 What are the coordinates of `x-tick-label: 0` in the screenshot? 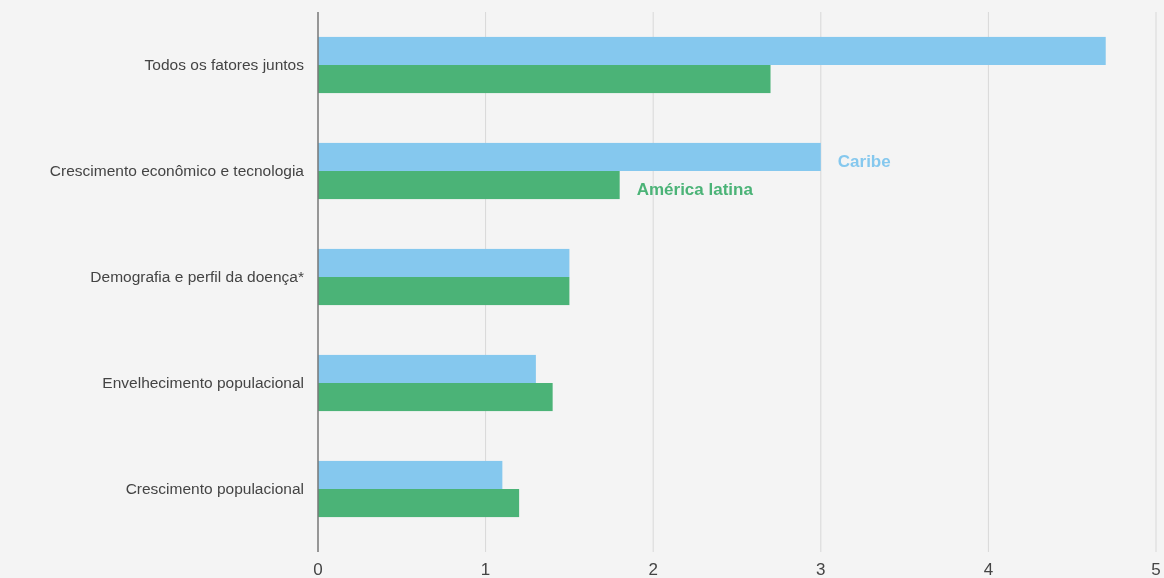 It's located at (318, 569).